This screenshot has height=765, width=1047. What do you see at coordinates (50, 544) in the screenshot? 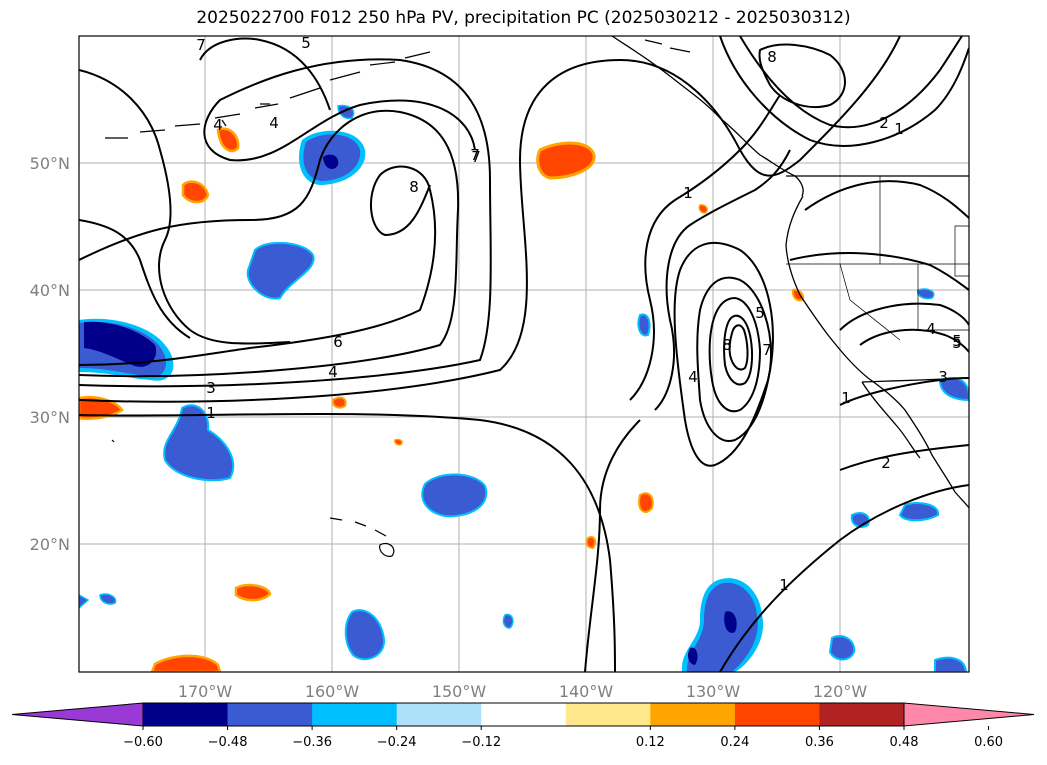
I see `latitude-label: 20°N` at bounding box center [50, 544].